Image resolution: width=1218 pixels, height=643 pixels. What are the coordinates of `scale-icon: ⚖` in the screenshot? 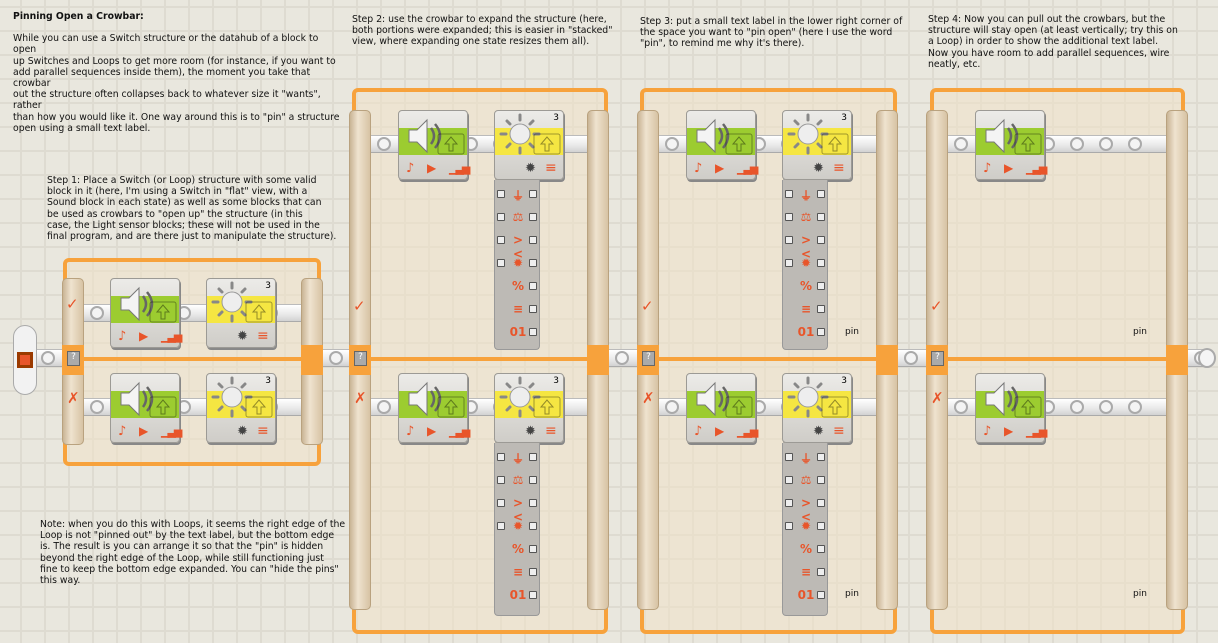 It's located at (518, 480).